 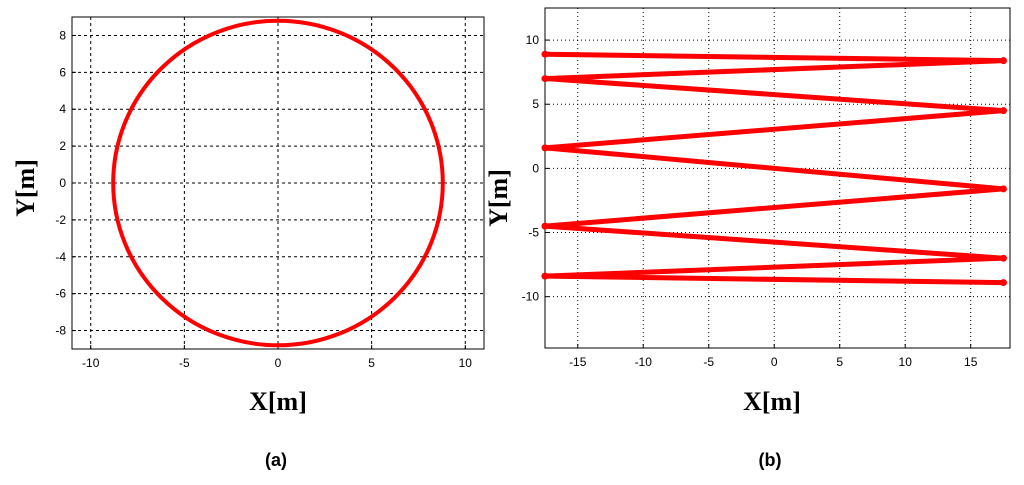 I want to click on panel-a-y-tick-label: 8, so click(x=62, y=35).